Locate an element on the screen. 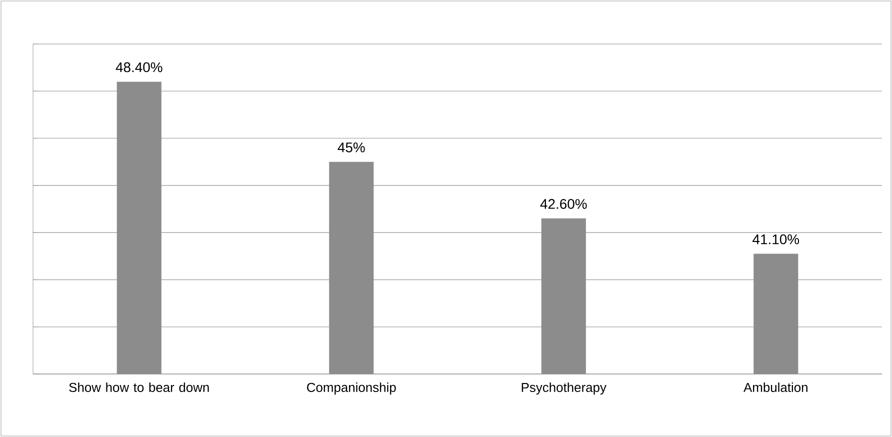 The image size is (892, 437). x-tick-label: Psychotherapy is located at coordinates (564, 388).